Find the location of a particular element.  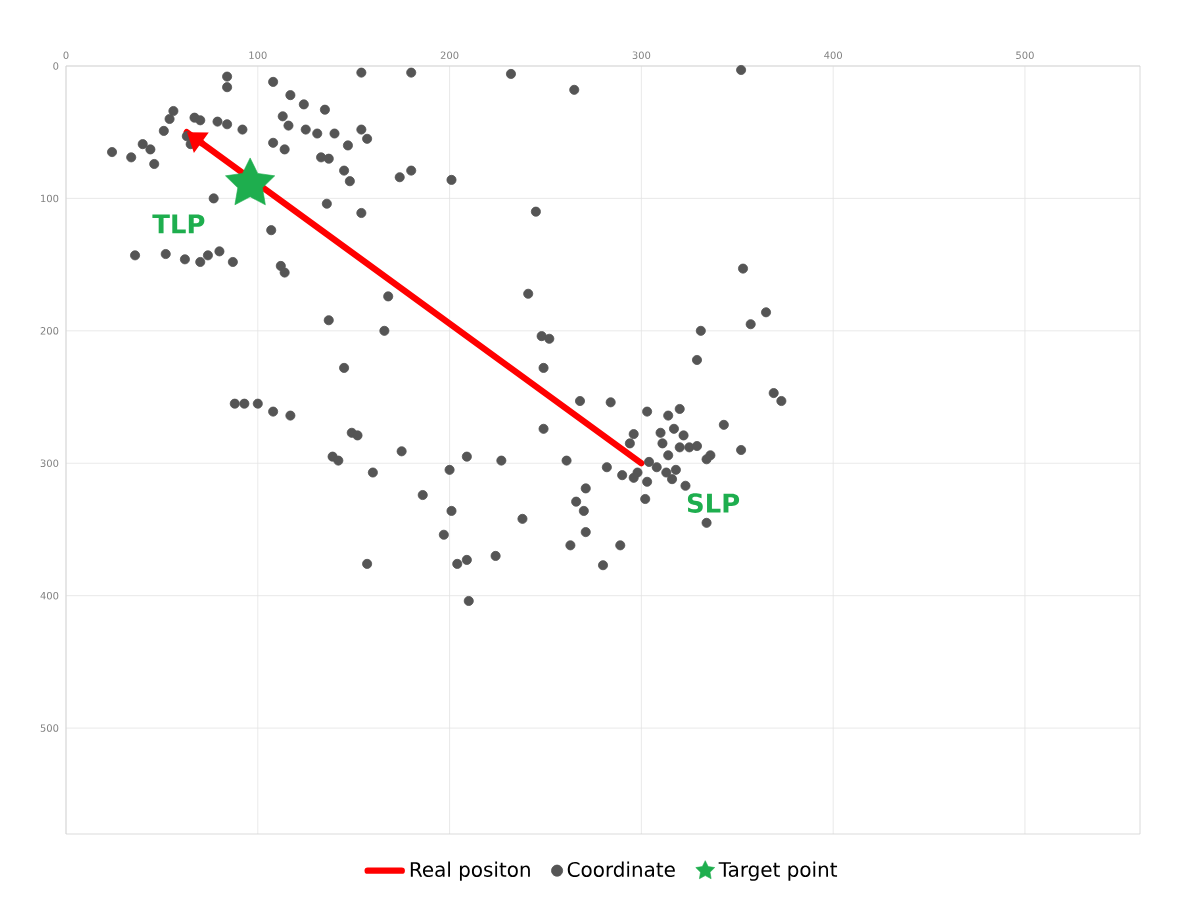

annotation: TLP is located at coordinates (178, 224).